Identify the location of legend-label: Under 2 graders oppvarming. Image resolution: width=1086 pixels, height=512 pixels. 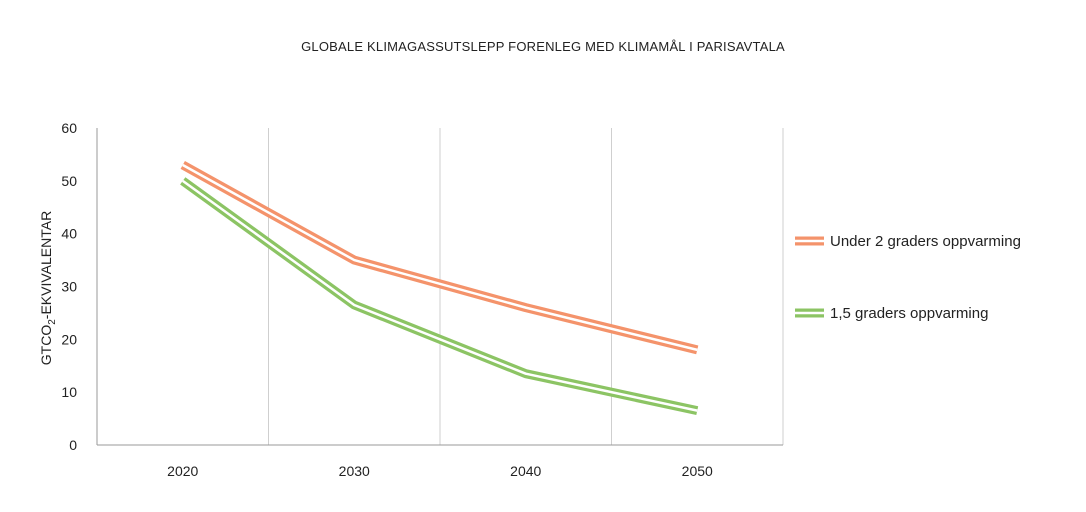
(925, 241).